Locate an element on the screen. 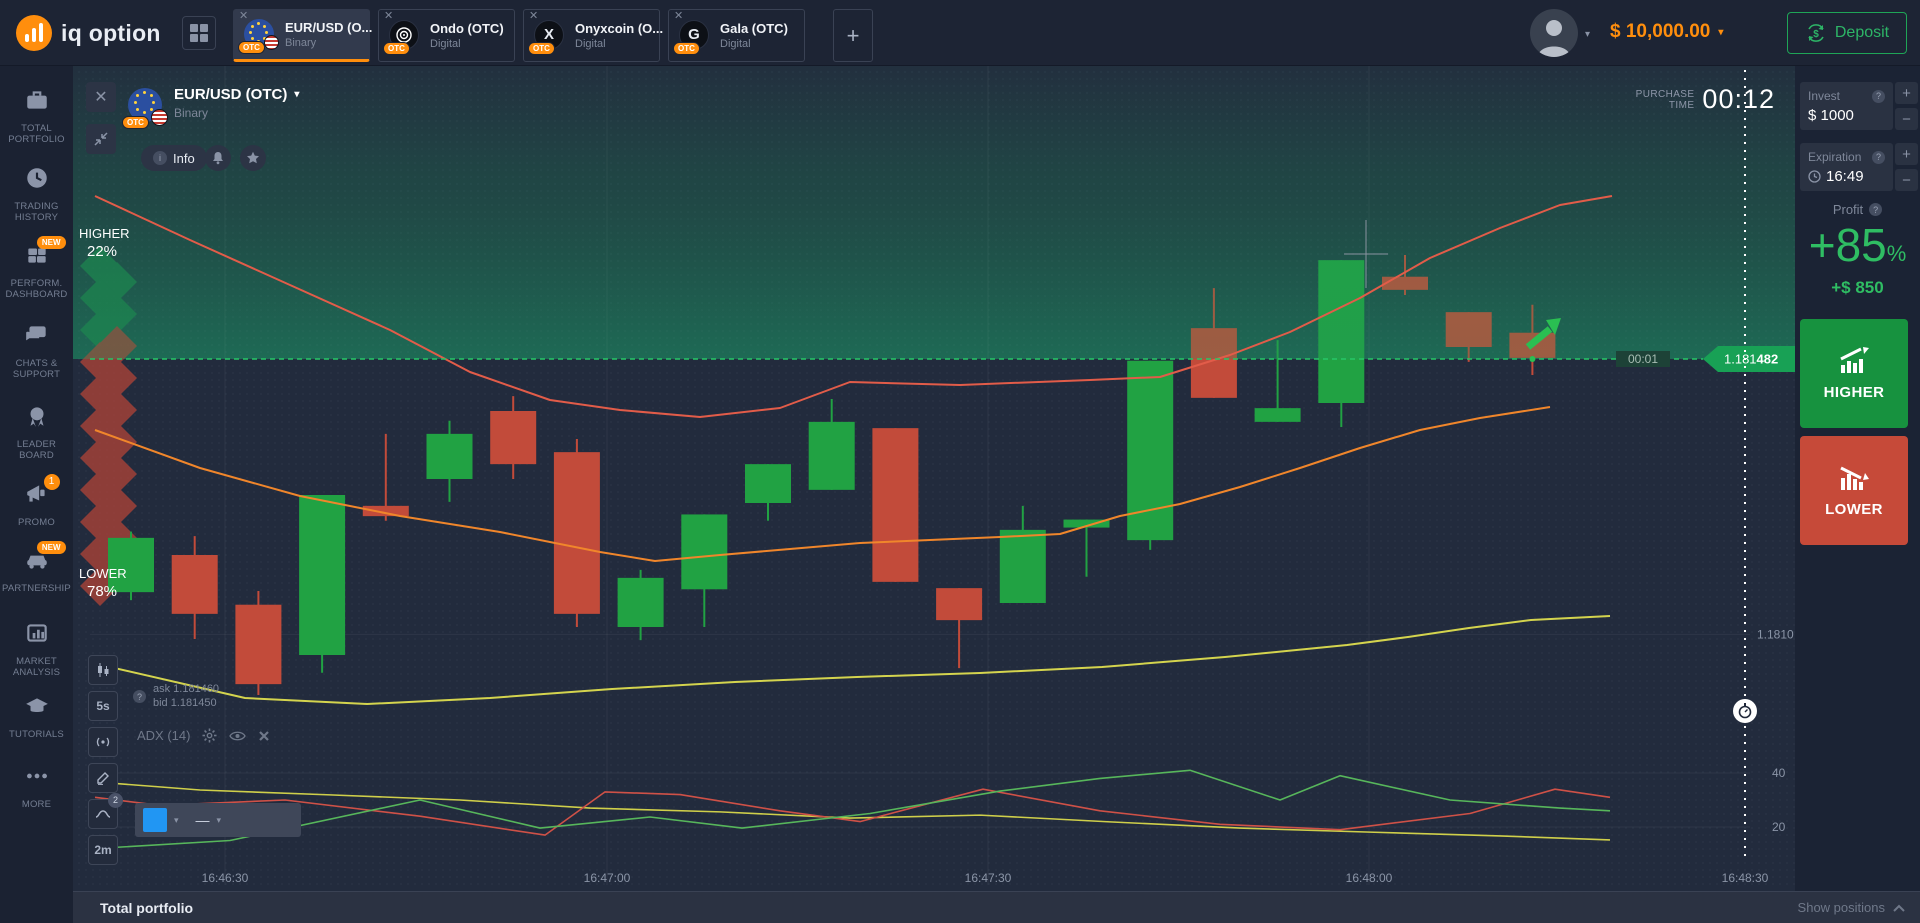 The height and width of the screenshot is (923, 1920). dots-icon is located at coordinates (37, 778).